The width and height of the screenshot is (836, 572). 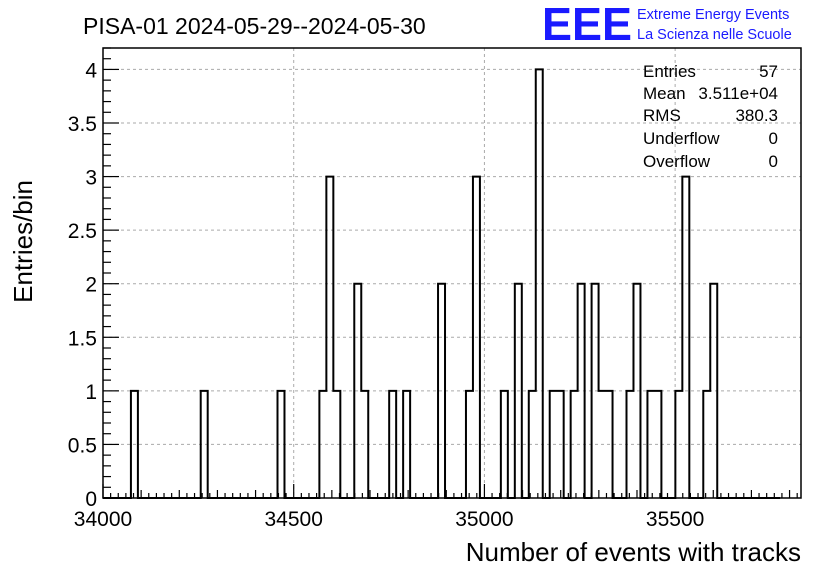 I want to click on stats-overflow-label: Overflow, so click(x=677, y=161).